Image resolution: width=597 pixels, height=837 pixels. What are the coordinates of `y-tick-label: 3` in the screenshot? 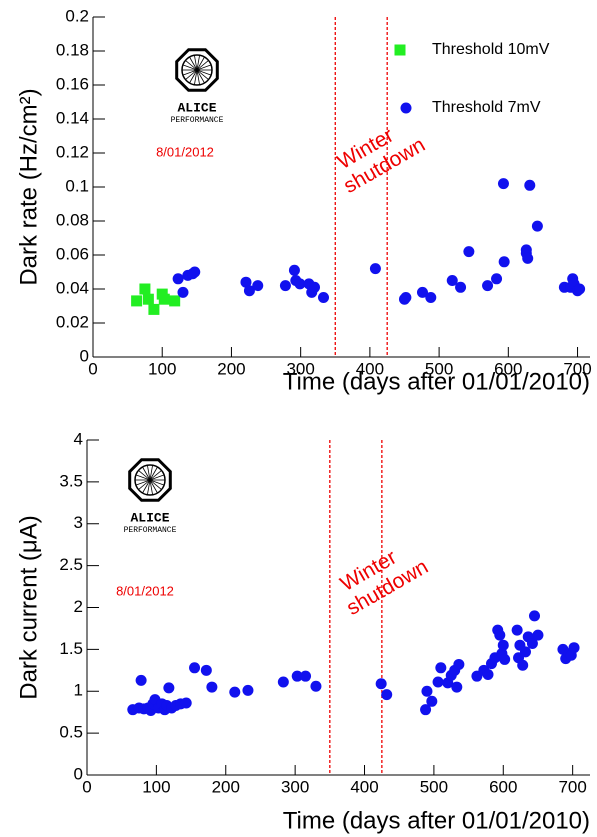 It's located at (78, 522).